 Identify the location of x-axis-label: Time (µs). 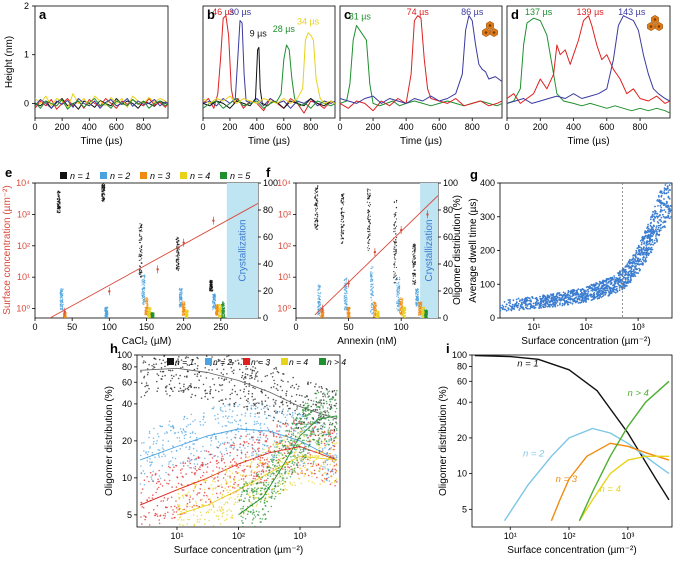
(101, 141).